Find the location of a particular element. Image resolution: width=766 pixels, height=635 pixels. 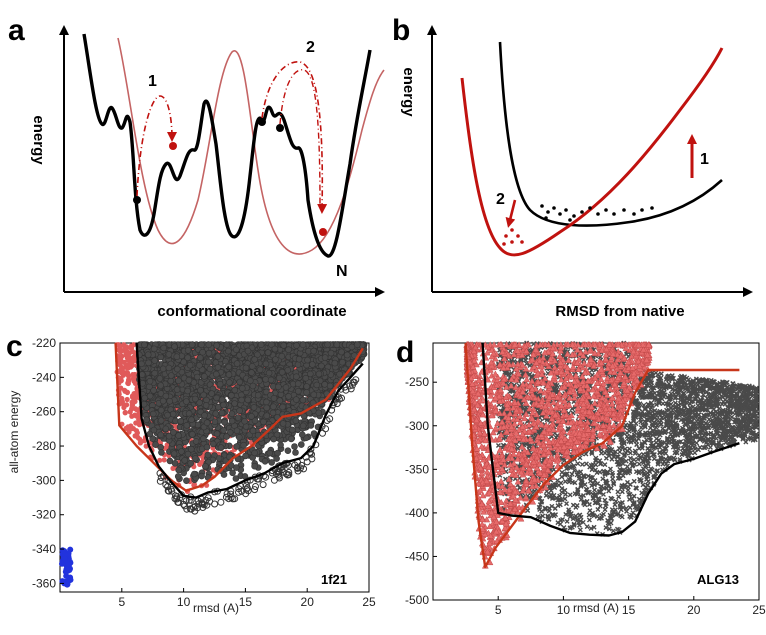

panel-b-red-funnel is located at coordinates (592, 152).